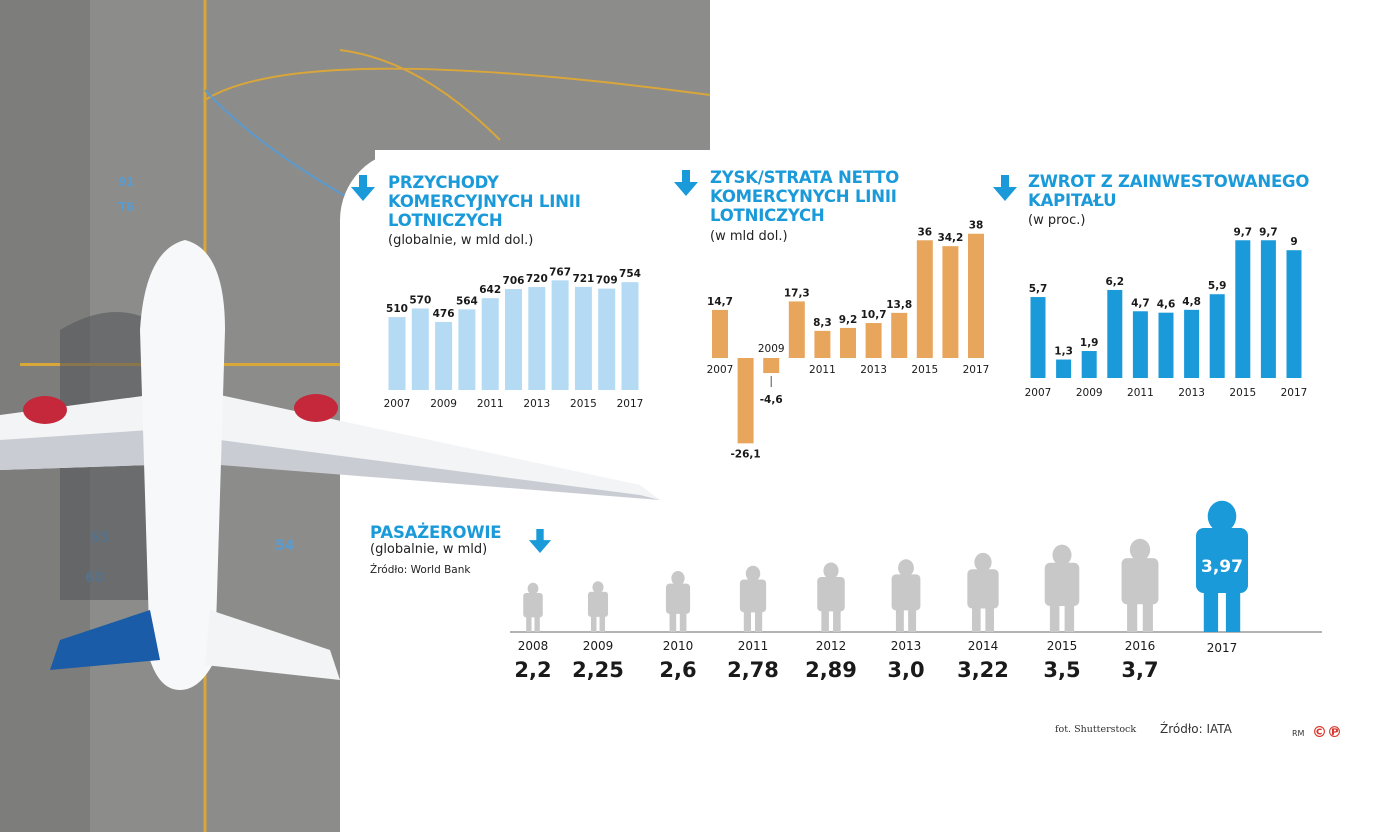 Image resolution: width=1400 pixels, height=832 pixels. Describe the element at coordinates (950, 238) in the screenshot. I see `data-label: 34,2` at that location.